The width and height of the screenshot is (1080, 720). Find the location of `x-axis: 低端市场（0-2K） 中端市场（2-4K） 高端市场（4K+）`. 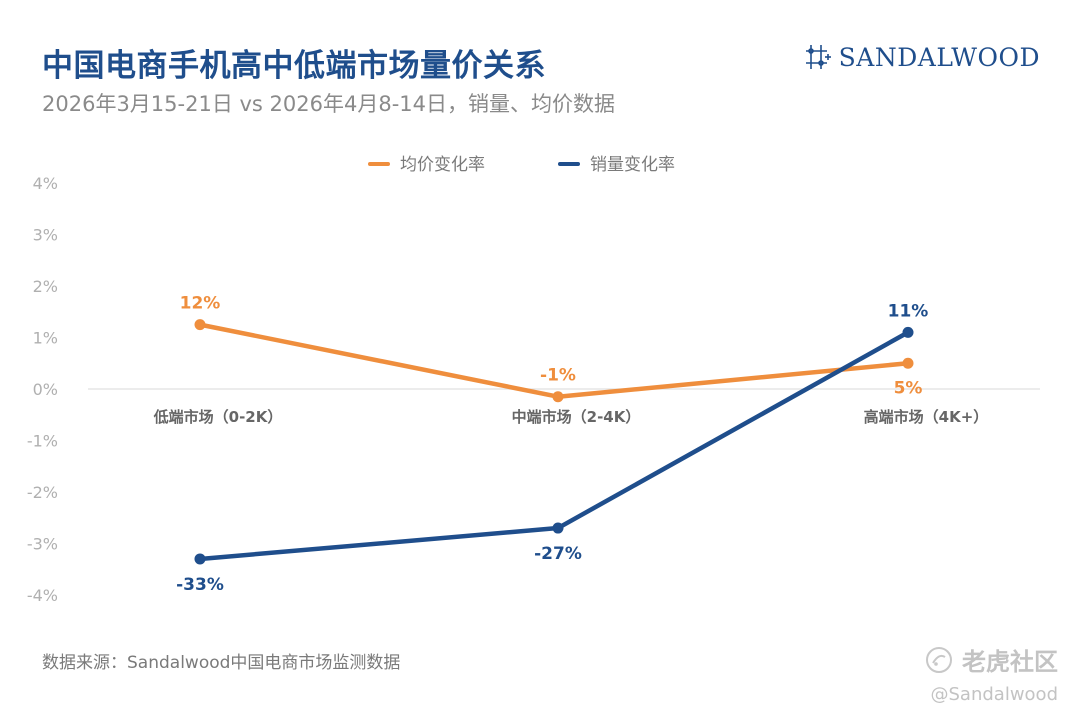

x-axis: 低端市场（0-2K） 中端市场（2-4K） 高端市场（4K+） is located at coordinates (571, 417).